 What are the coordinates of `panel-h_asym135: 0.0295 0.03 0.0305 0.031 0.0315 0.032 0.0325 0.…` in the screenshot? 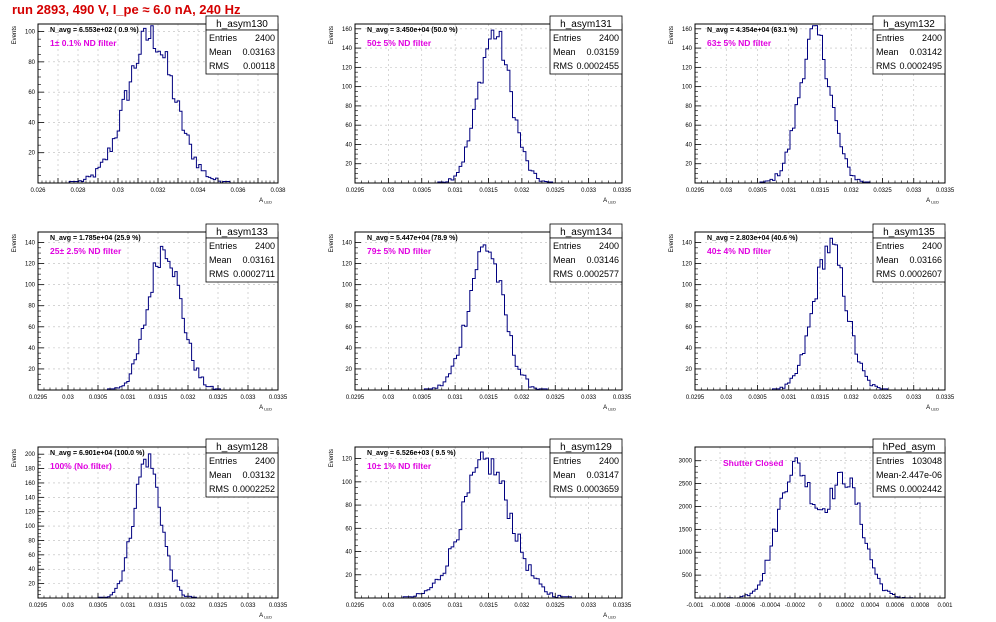 It's located at (812, 317).